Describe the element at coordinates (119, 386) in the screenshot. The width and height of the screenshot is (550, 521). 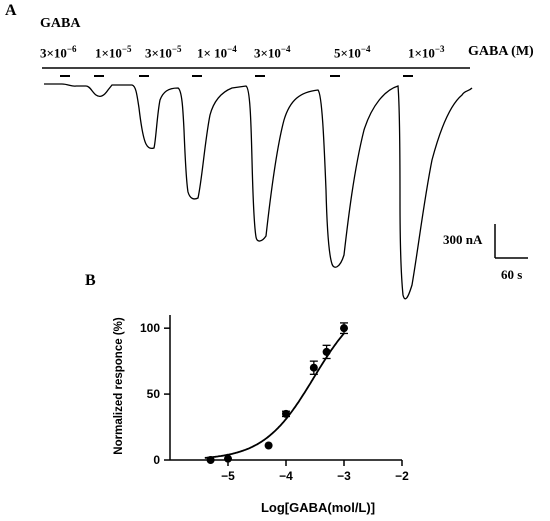
I see `y-axis-label: Normalized responce (%)` at that location.